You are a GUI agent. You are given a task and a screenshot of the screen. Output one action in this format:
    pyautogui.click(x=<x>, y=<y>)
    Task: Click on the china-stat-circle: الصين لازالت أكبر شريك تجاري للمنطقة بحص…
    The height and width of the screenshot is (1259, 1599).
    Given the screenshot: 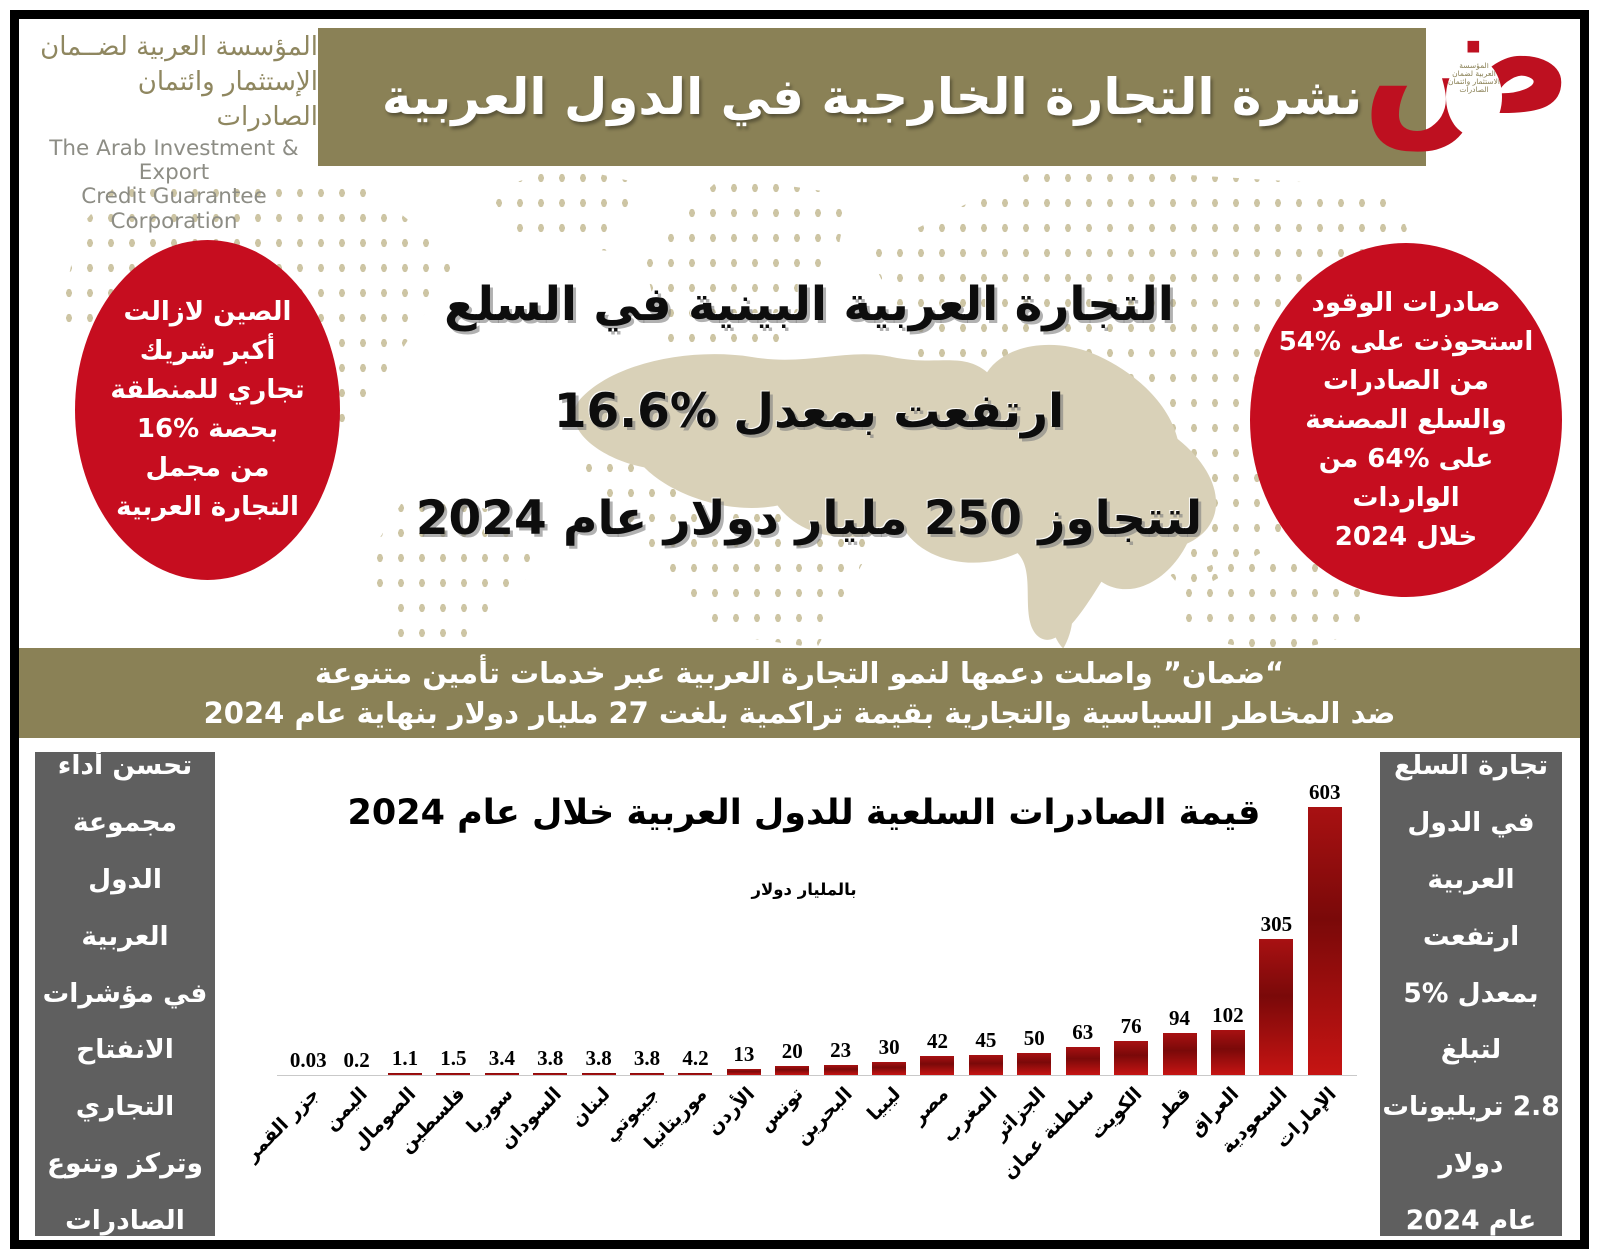 What is the action you would take?
    pyautogui.click(x=207, y=410)
    